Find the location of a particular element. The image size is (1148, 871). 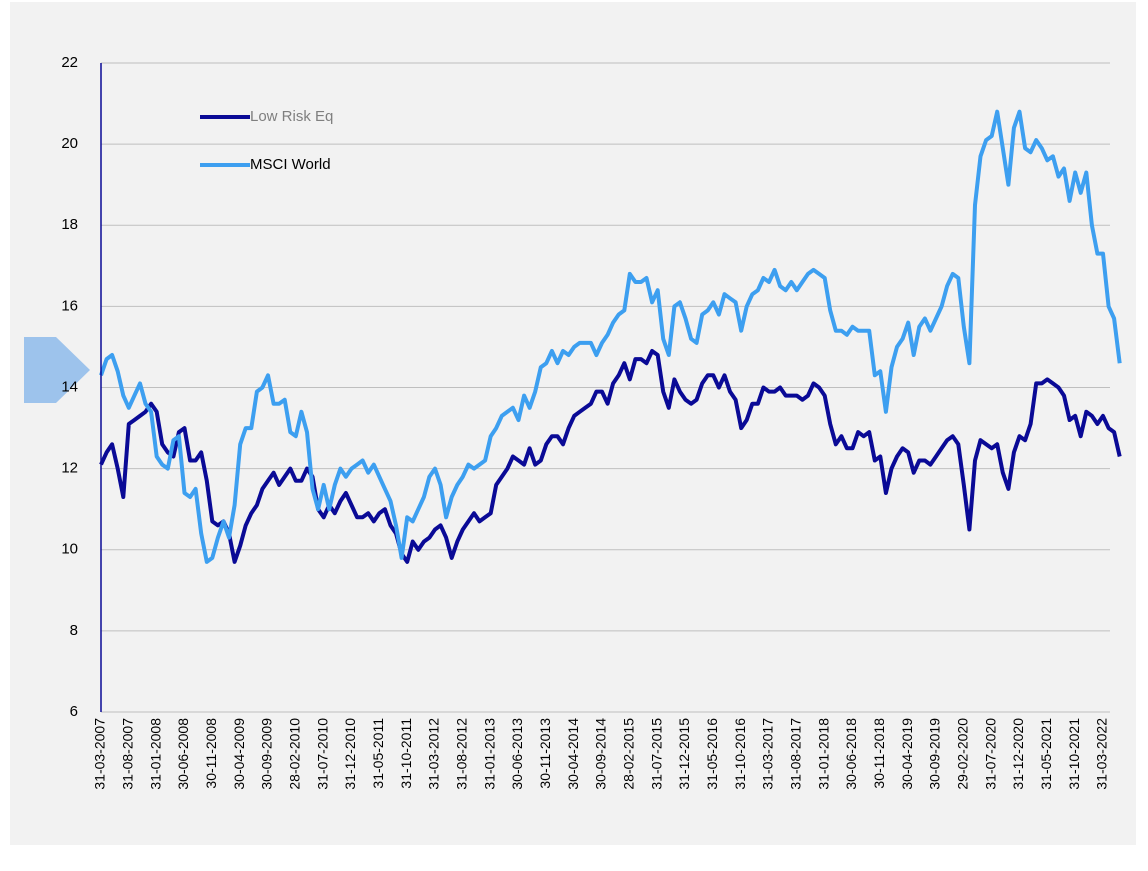

y-tick-label: 8 is located at coordinates (74, 630).